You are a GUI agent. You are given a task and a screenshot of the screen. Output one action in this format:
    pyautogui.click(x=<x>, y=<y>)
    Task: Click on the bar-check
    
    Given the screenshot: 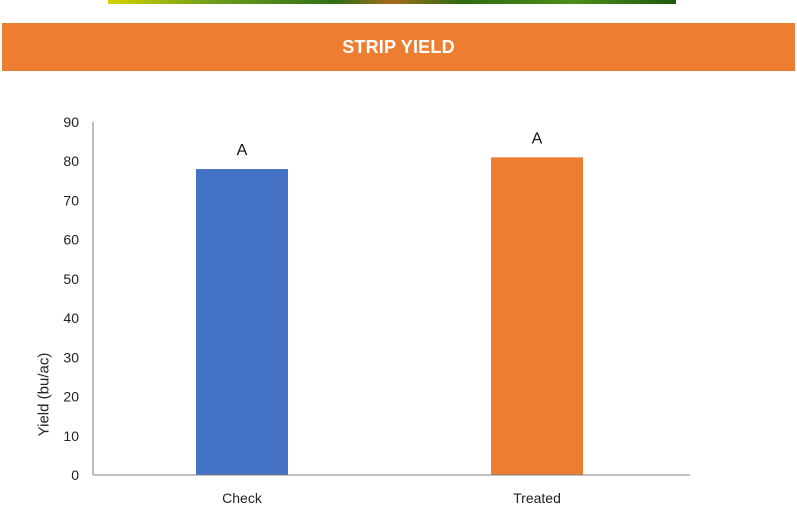 What is the action you would take?
    pyautogui.click(x=242, y=322)
    